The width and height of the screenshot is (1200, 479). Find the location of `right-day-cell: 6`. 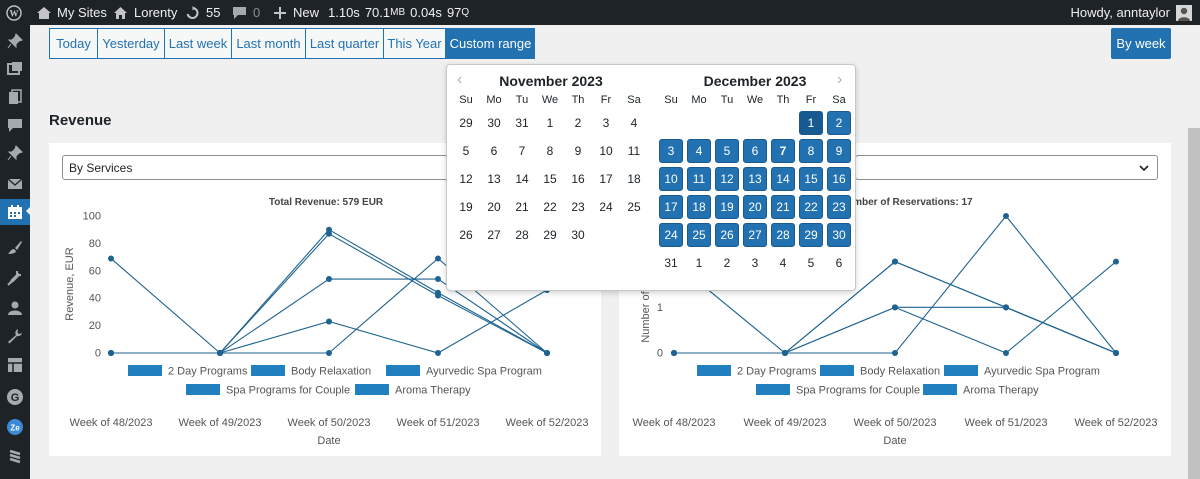

right-day-cell: 6 is located at coordinates (755, 151).